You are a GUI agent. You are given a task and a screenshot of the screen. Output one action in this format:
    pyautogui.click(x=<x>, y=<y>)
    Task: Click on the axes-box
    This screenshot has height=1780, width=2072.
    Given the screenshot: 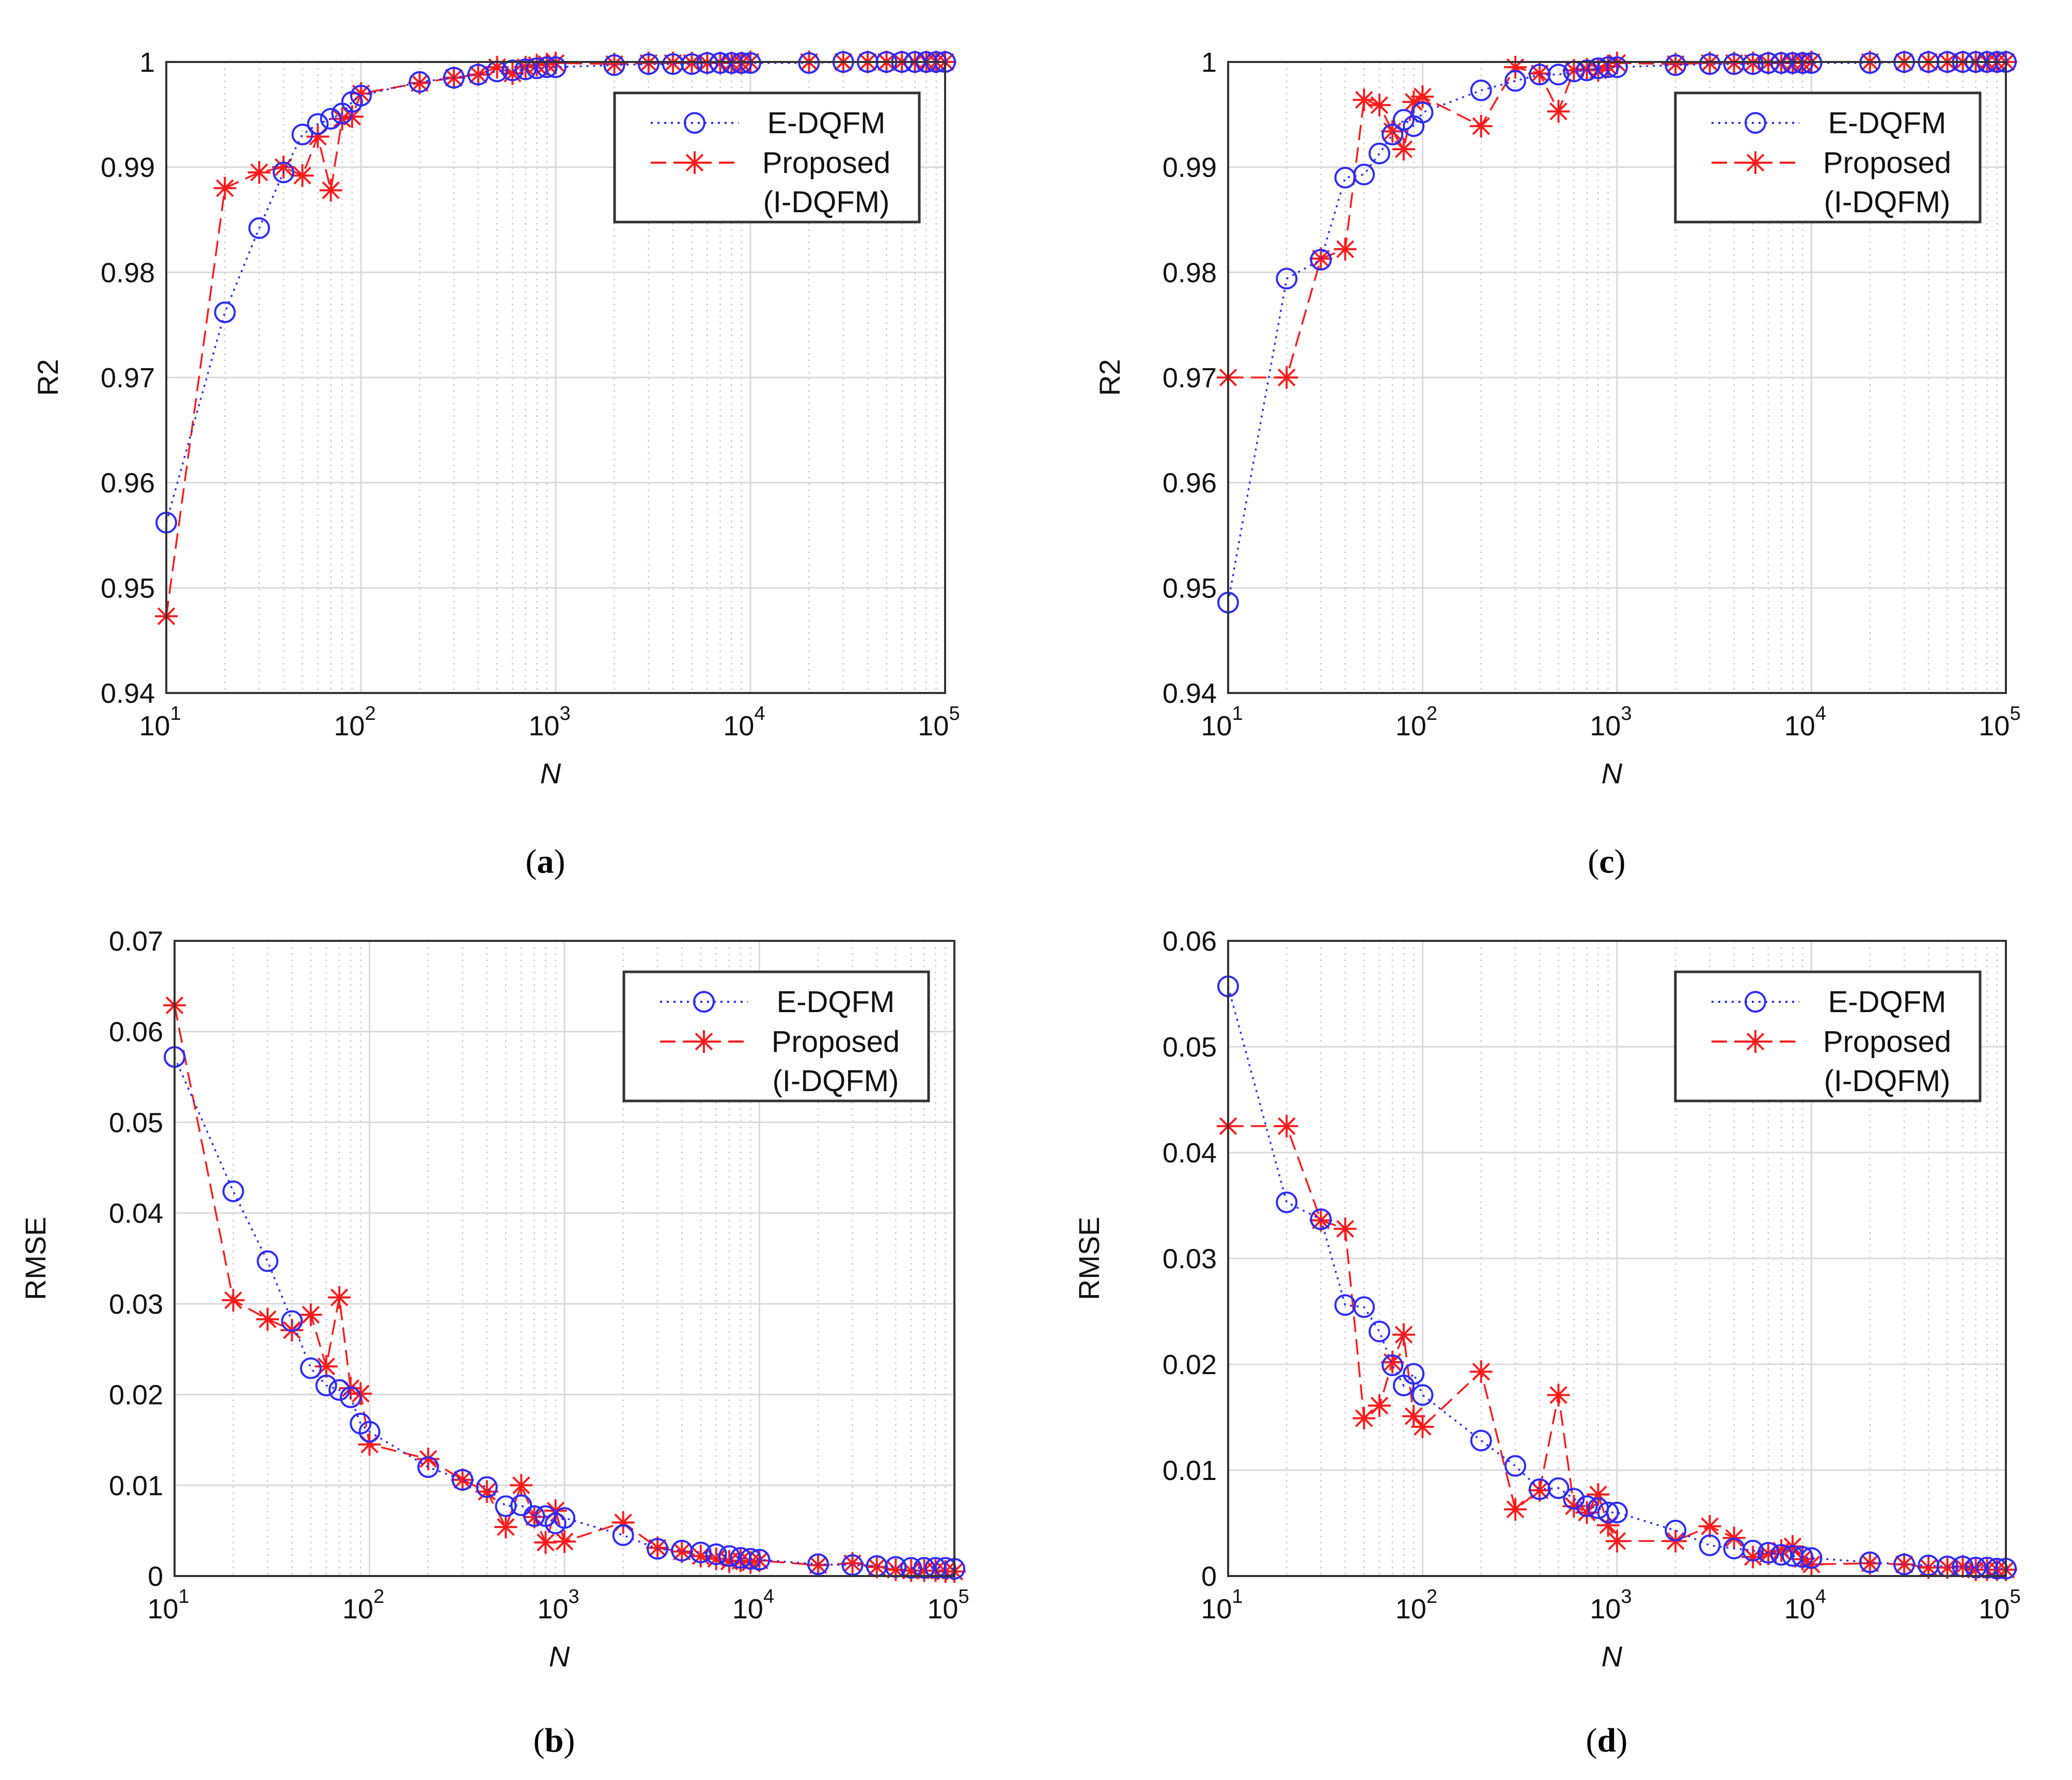 What is the action you would take?
    pyautogui.click(x=564, y=1259)
    